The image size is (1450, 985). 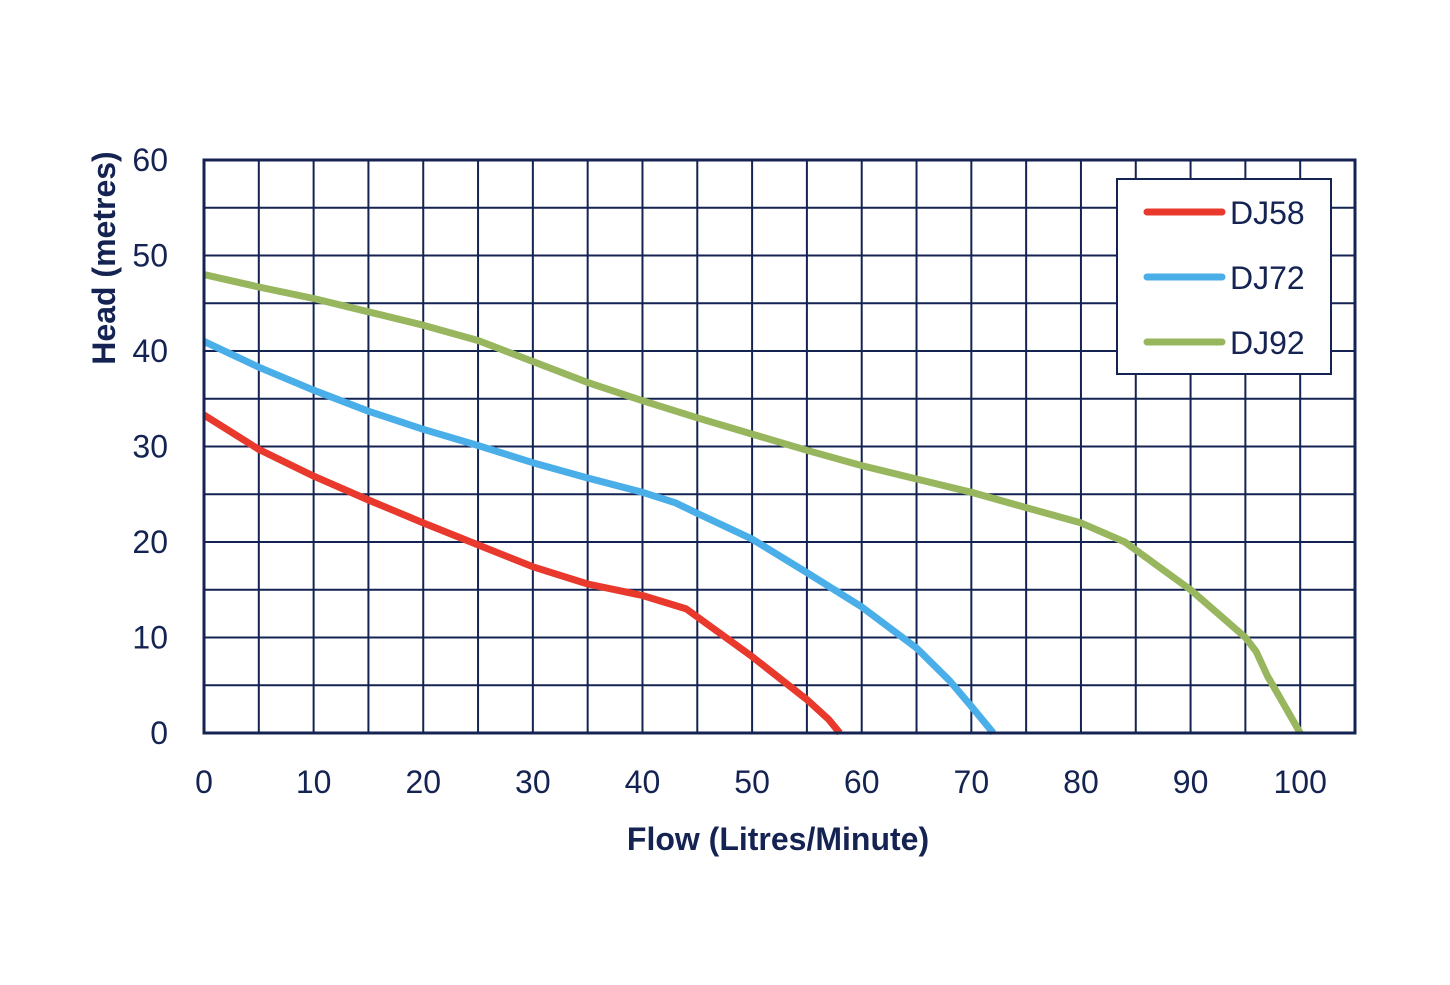 I want to click on legend: DJ58 DJ72 DJ92, so click(x=1224, y=276).